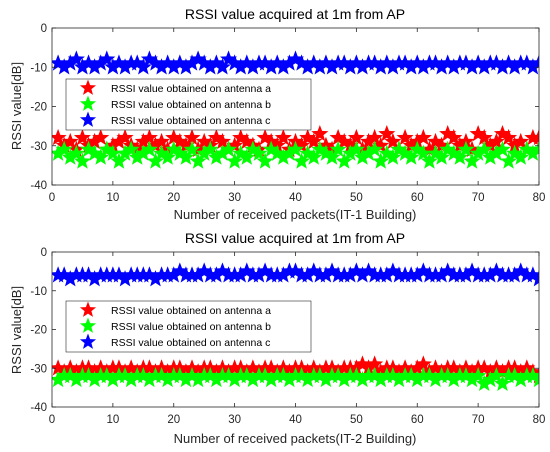 This screenshot has height=452, width=550. What do you see at coordinates (44, 29) in the screenshot?
I see `y-tick-label: 0` at bounding box center [44, 29].